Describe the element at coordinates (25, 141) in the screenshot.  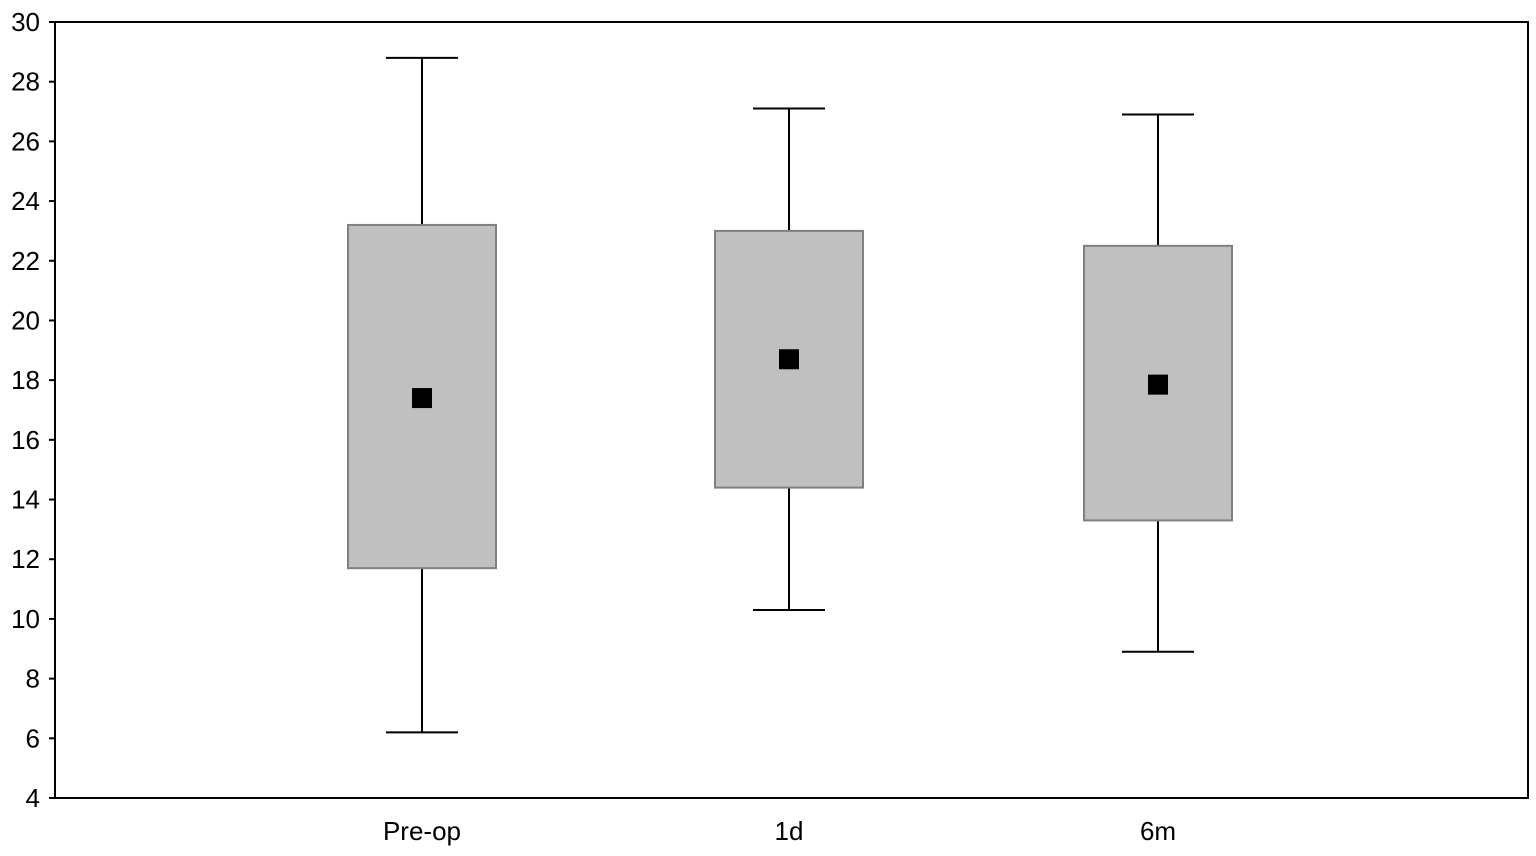
I see `y-tick-label: 26` at that location.